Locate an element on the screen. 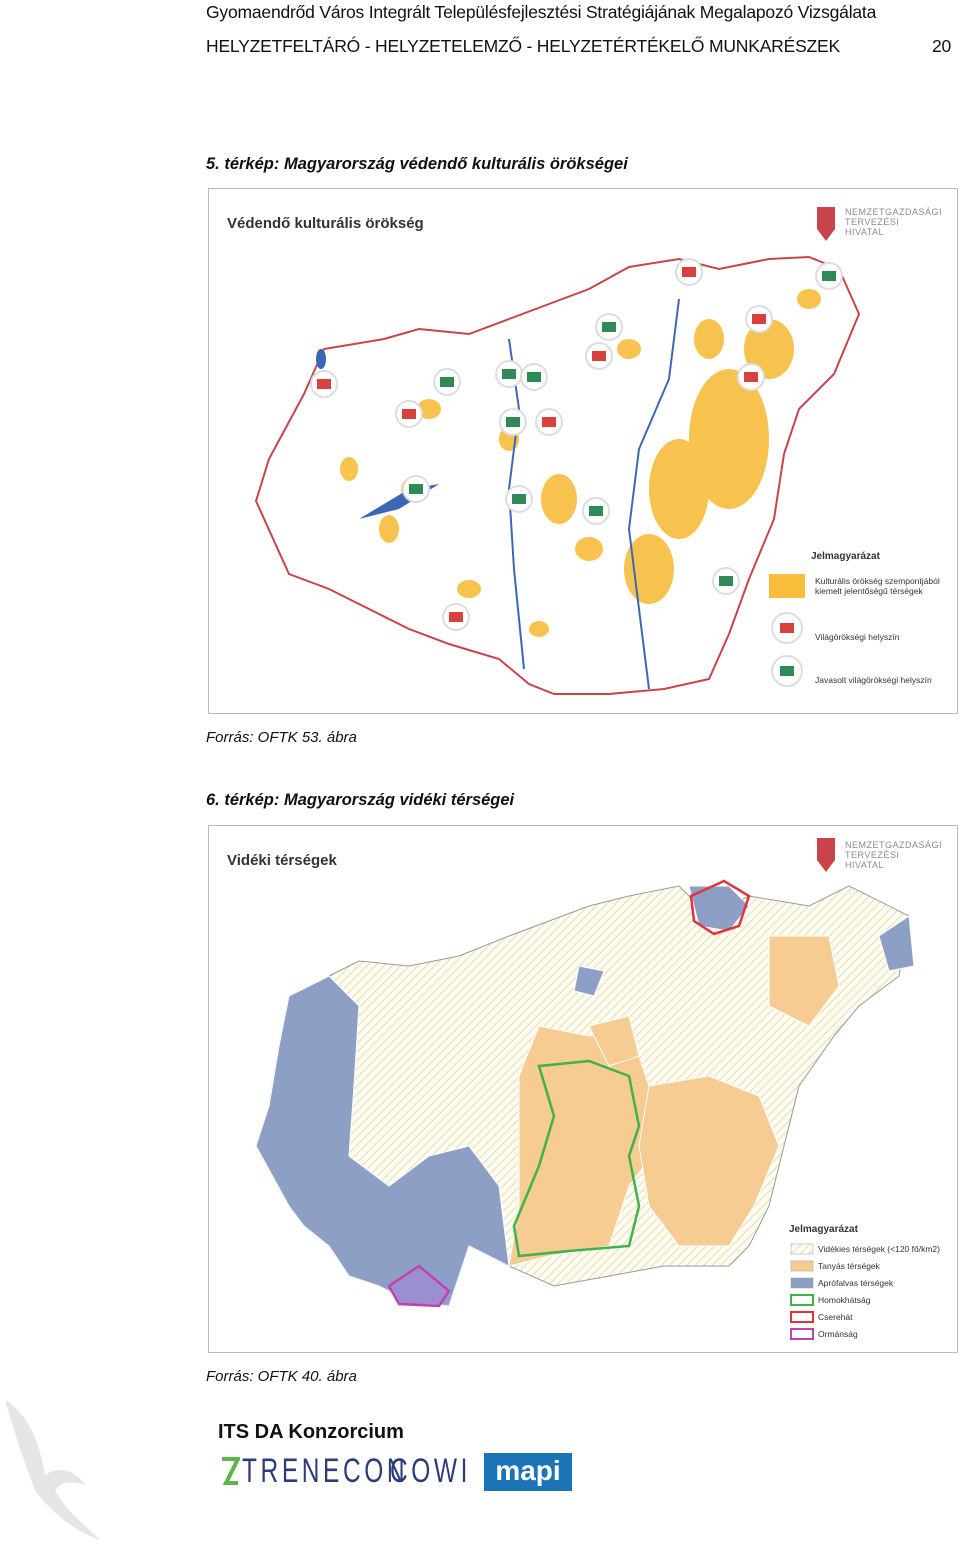 This screenshot has width=960, height=1543. logo-cowi: COWI is located at coordinates (431, 1471).